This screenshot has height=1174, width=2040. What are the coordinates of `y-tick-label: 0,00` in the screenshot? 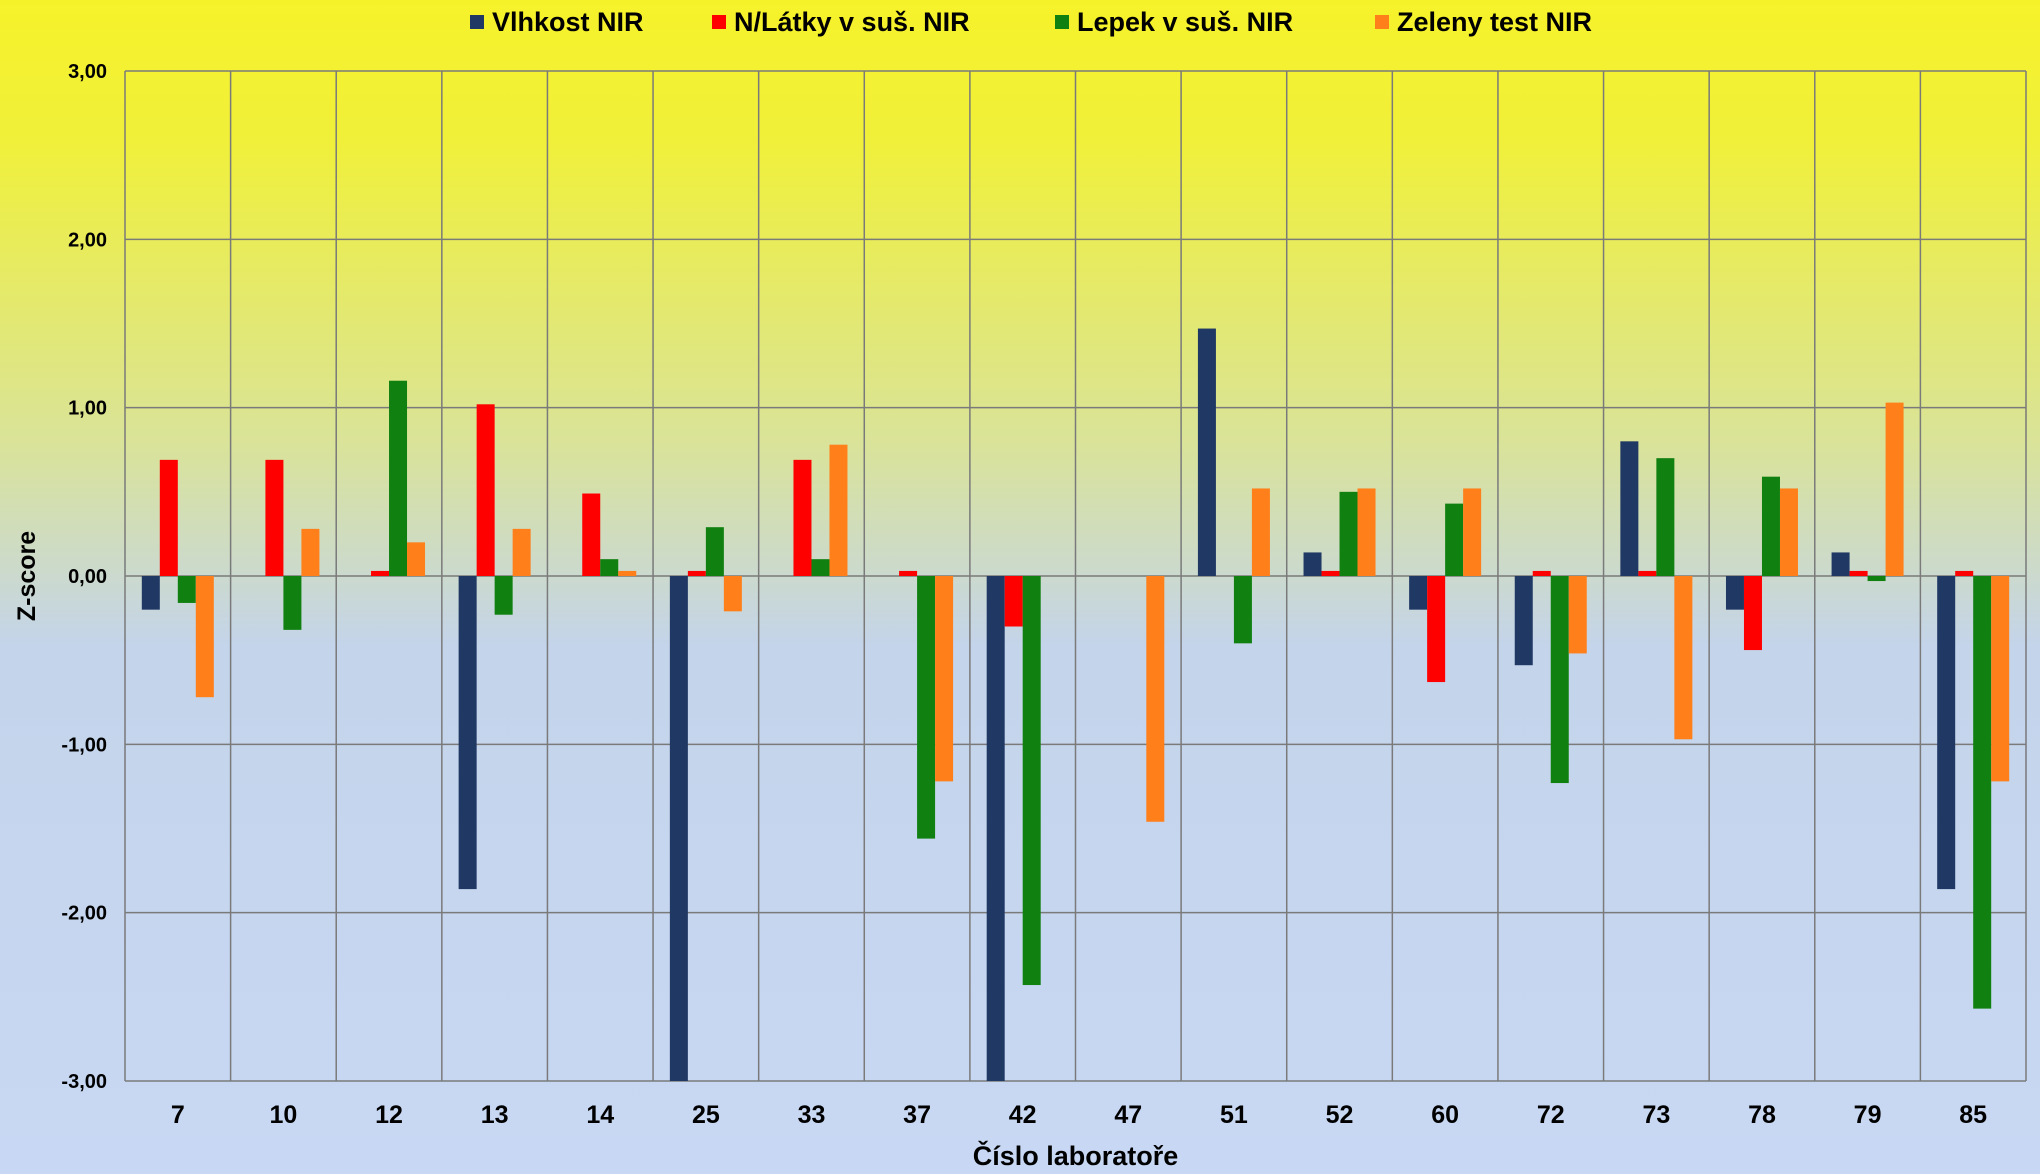 It's located at (87, 577).